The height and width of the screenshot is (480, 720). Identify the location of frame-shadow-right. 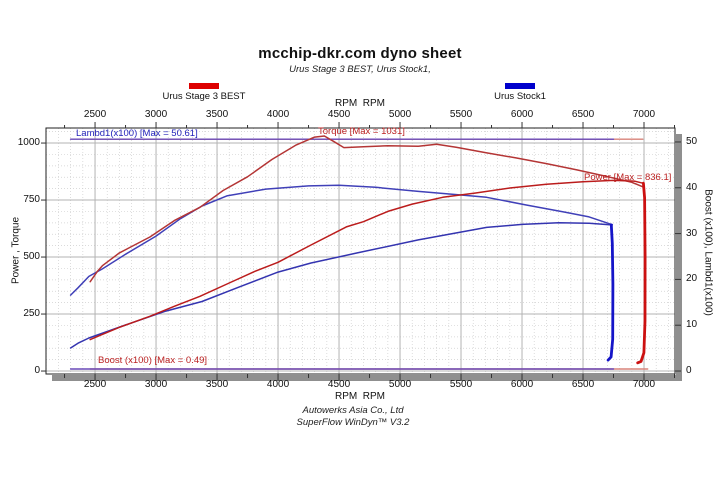
(679, 257).